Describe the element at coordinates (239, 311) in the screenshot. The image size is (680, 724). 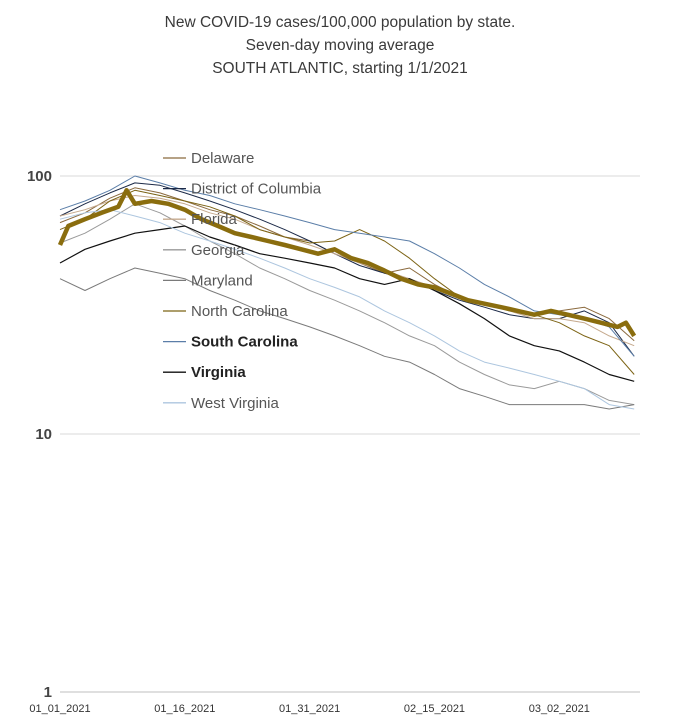
I see `legend-label: North Carolina` at that location.